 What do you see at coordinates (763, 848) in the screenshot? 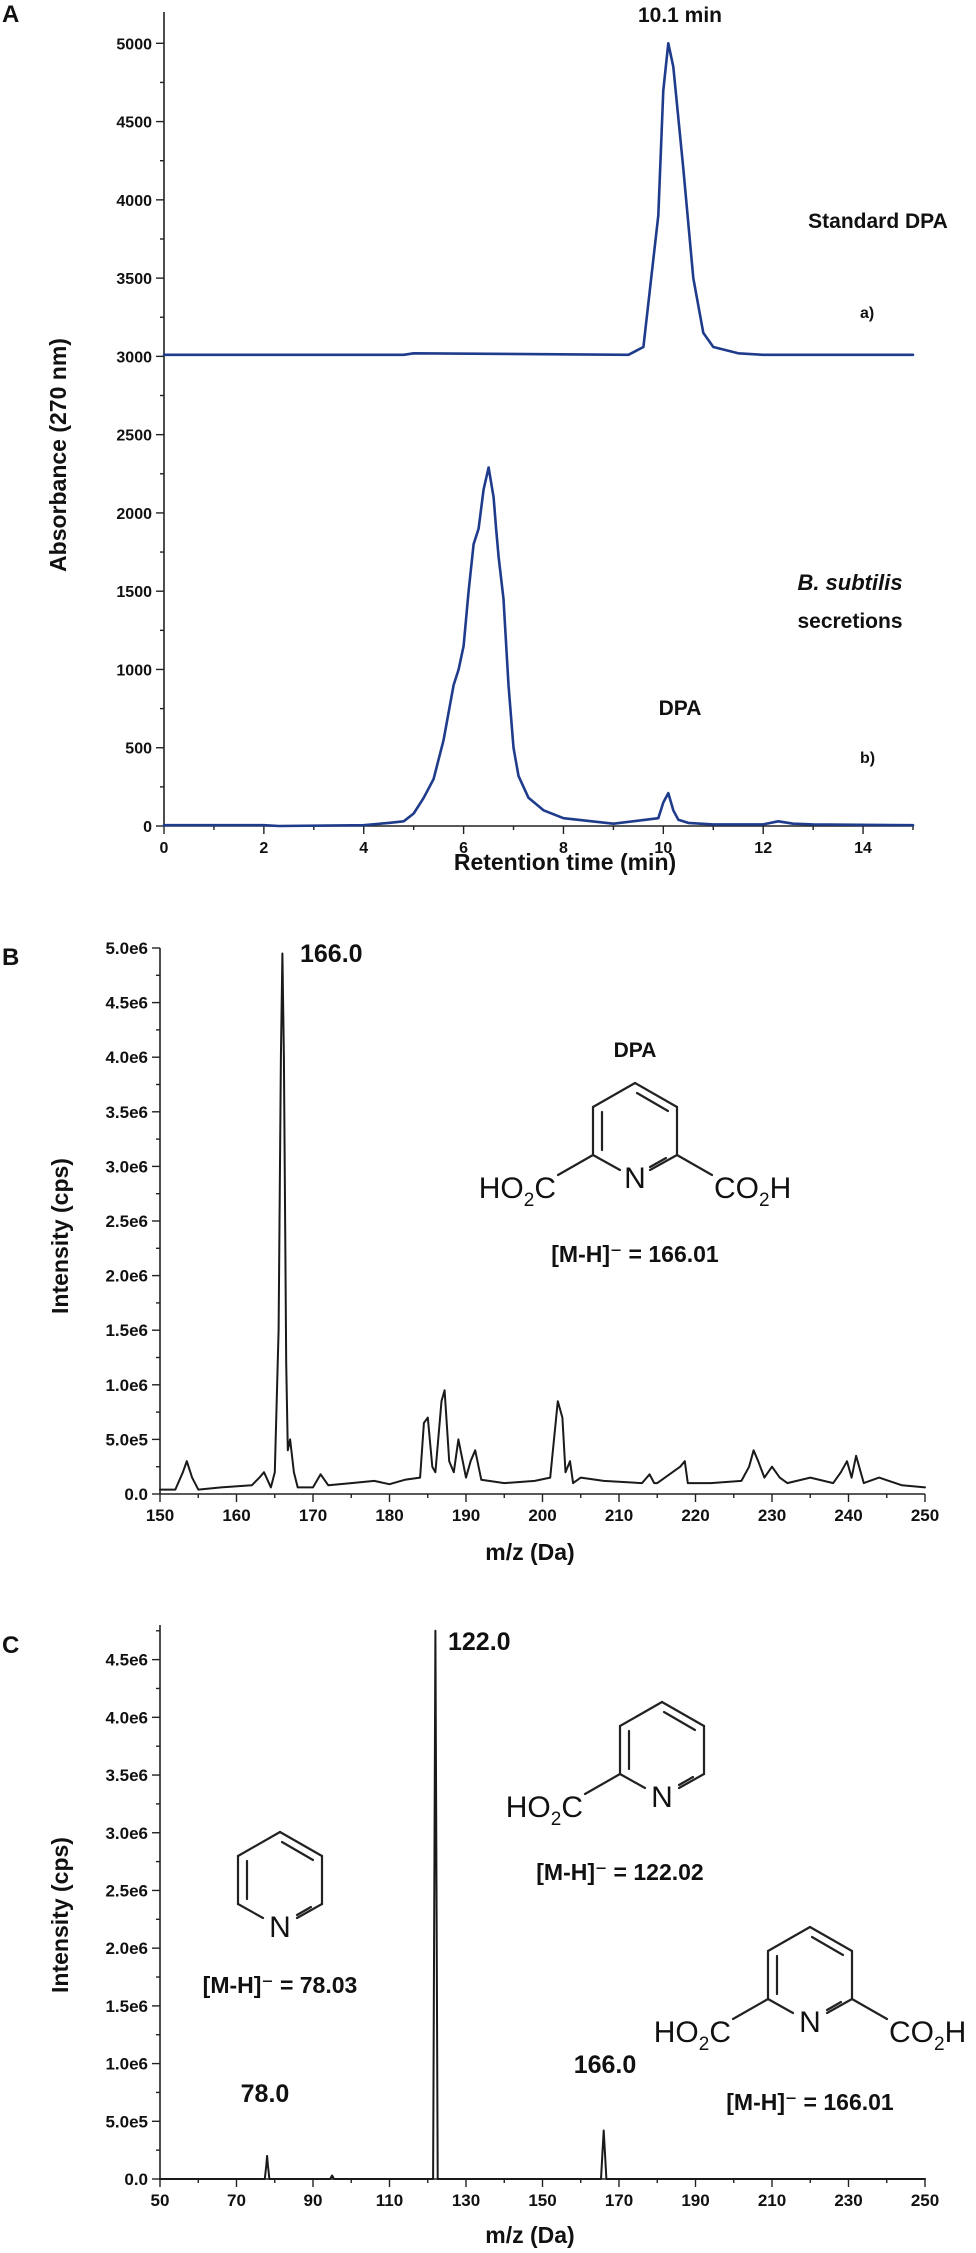
I see `panel-a-x-tick-label: 12` at bounding box center [763, 848].